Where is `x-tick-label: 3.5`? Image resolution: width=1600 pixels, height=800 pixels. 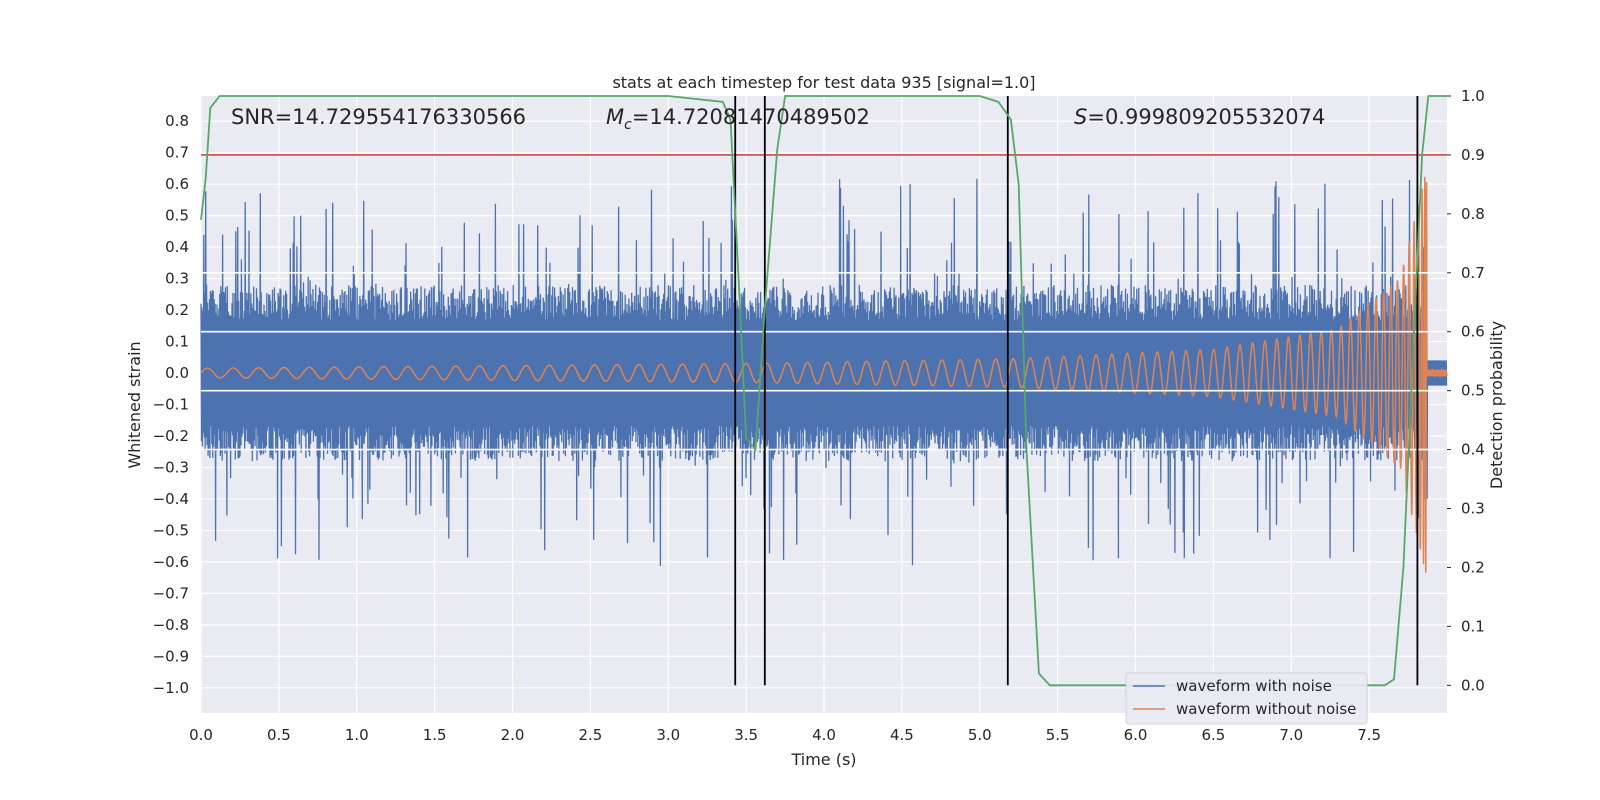 x-tick-label: 3.5 is located at coordinates (746, 735).